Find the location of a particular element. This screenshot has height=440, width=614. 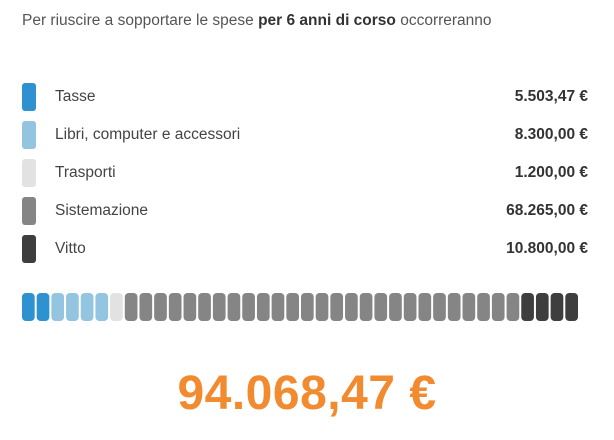

expense-row-libri: Libri, computer e accessori 8.300,00 € is located at coordinates (305, 135).